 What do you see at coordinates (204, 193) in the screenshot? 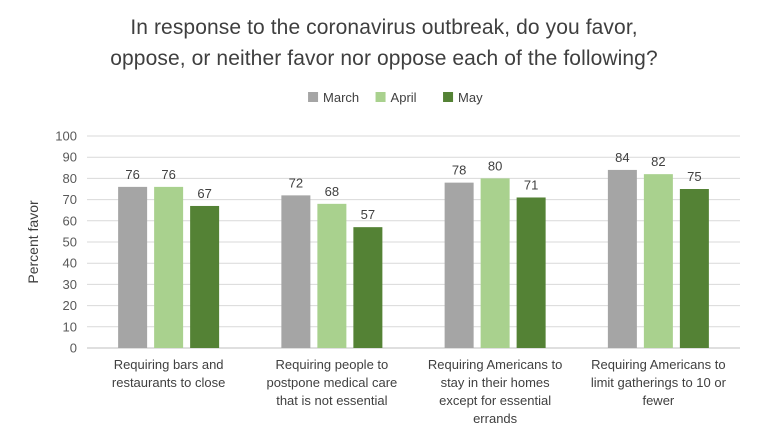
I see `data-label: 67` at bounding box center [204, 193].